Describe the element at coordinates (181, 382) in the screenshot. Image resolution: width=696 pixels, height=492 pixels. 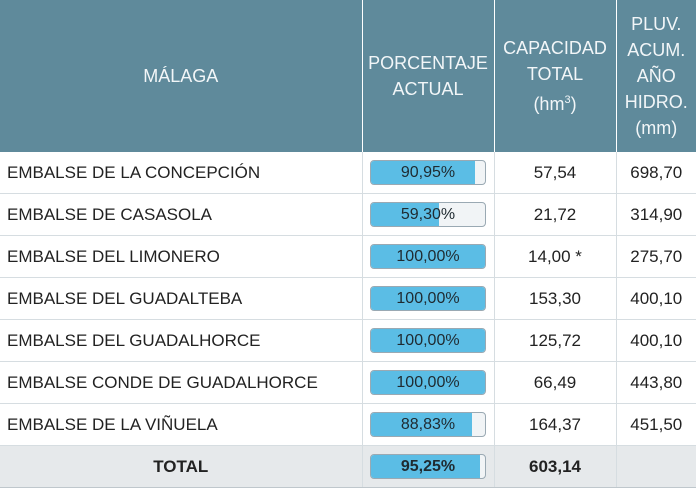
I see `reservoir-name: EMBALSE CONDE DE GUADALHORCE` at that location.